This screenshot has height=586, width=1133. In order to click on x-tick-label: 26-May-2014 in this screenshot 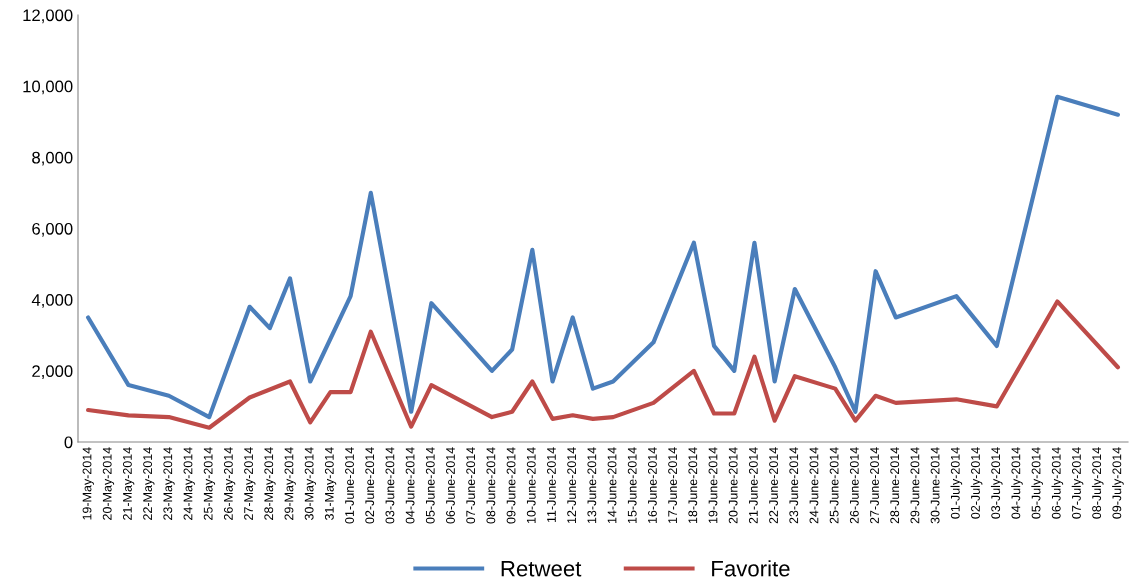, I will do `click(229, 483)`.